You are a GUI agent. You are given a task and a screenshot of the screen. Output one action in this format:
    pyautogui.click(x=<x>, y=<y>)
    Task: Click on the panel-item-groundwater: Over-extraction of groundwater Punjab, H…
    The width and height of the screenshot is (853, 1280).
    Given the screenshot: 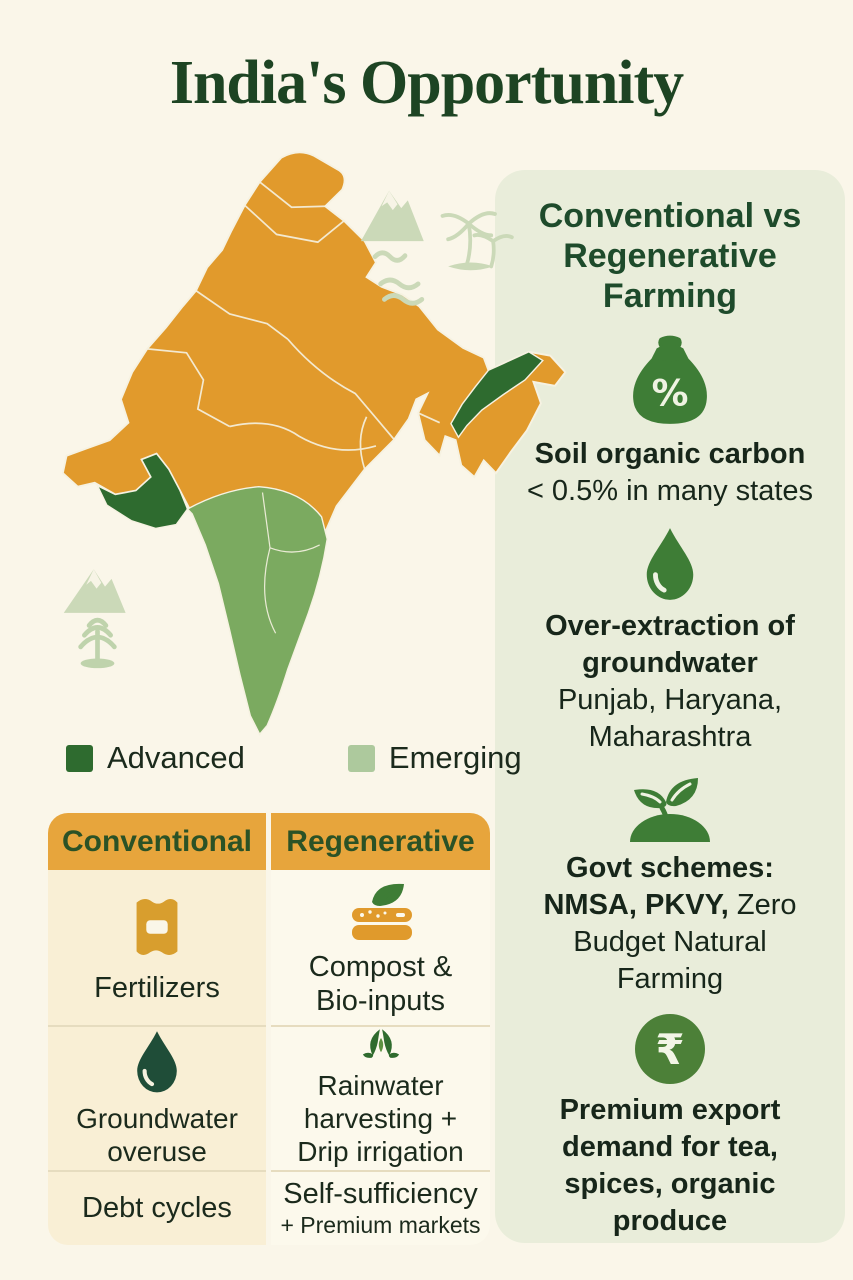 What is the action you would take?
    pyautogui.click(x=670, y=640)
    